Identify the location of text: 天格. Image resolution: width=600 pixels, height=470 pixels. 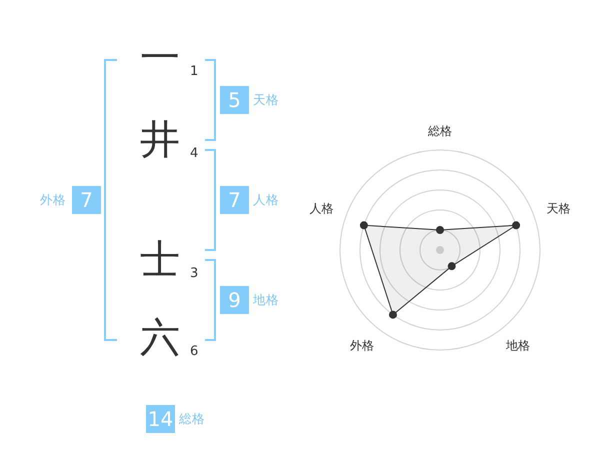
(266, 99).